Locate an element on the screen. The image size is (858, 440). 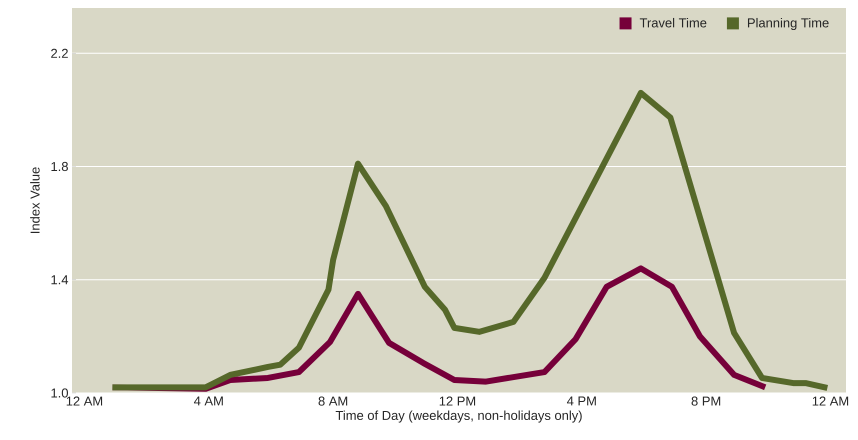
y-axis-title: Index Value is located at coordinates (35, 200).